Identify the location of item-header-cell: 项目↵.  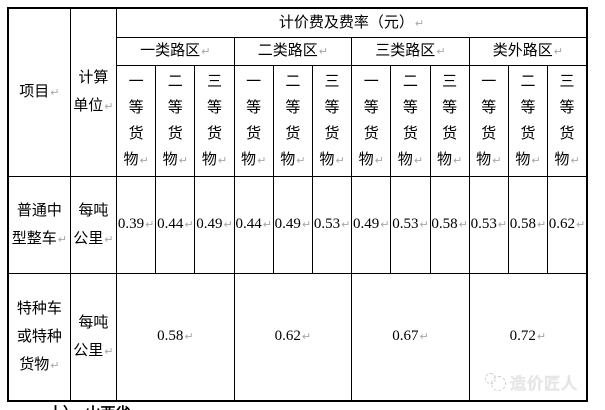
(39, 92).